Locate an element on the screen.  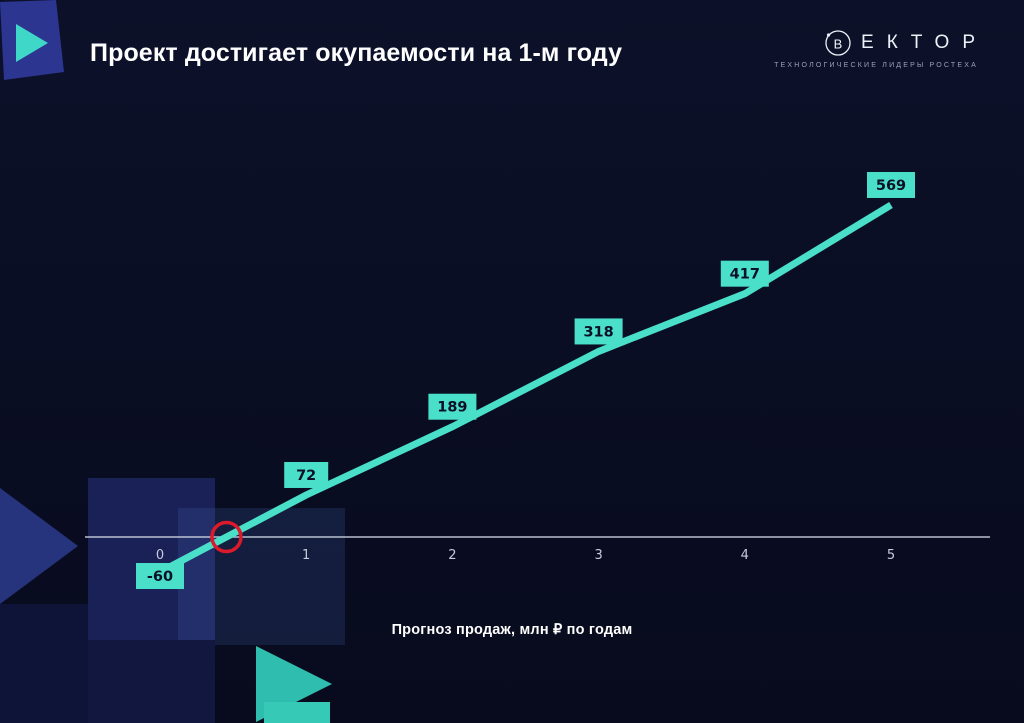
x-tick-label: 2 is located at coordinates (452, 555).